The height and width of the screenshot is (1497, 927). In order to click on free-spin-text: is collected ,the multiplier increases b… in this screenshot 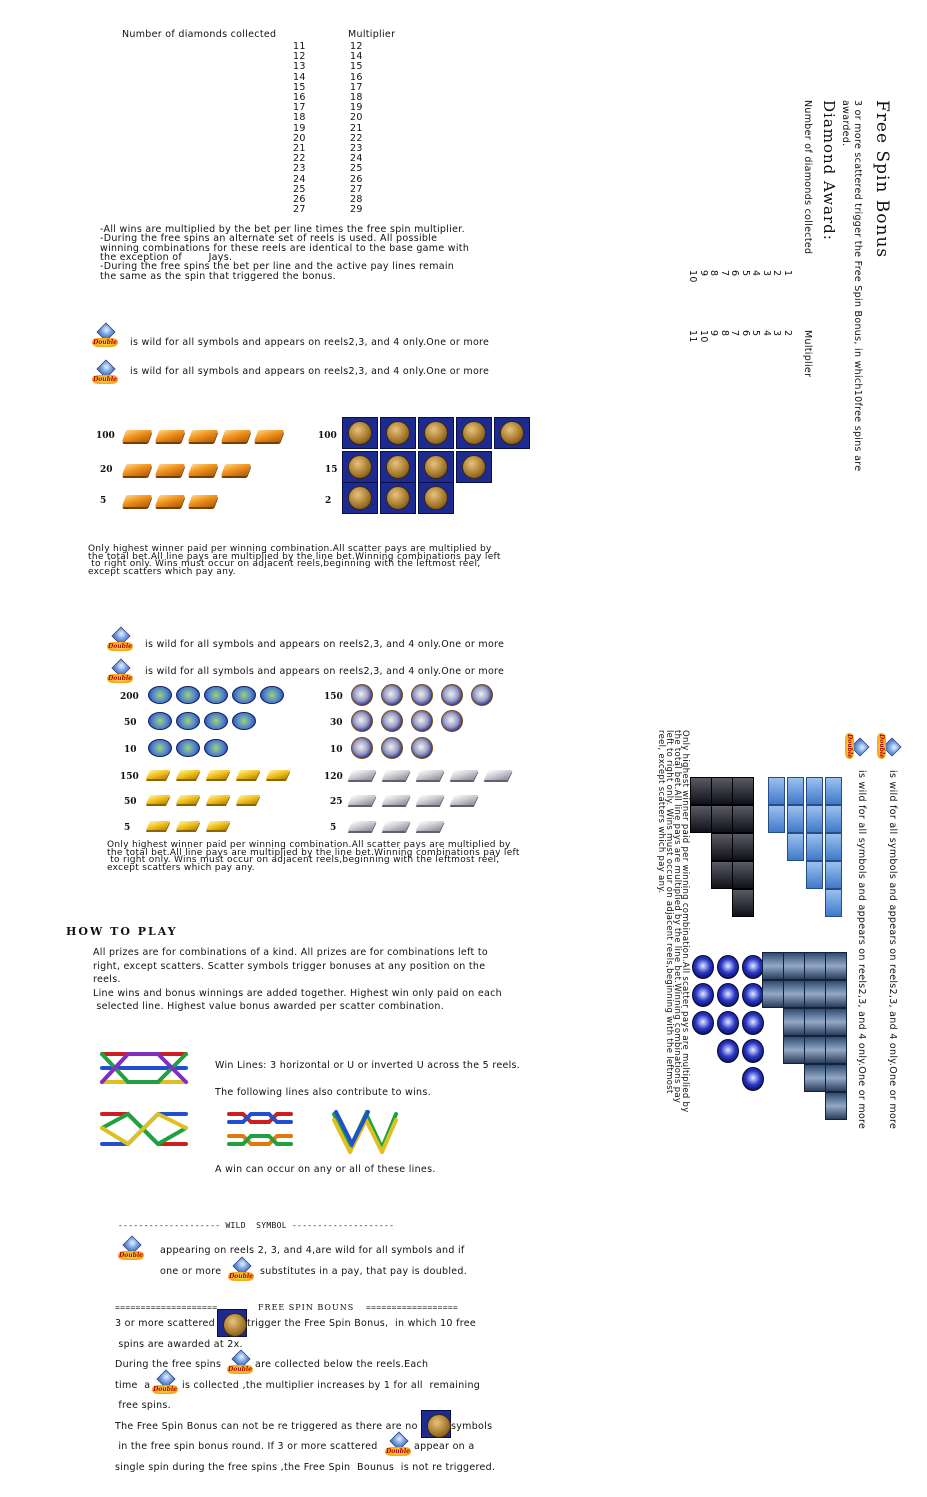, I will do `click(331, 1385)`.